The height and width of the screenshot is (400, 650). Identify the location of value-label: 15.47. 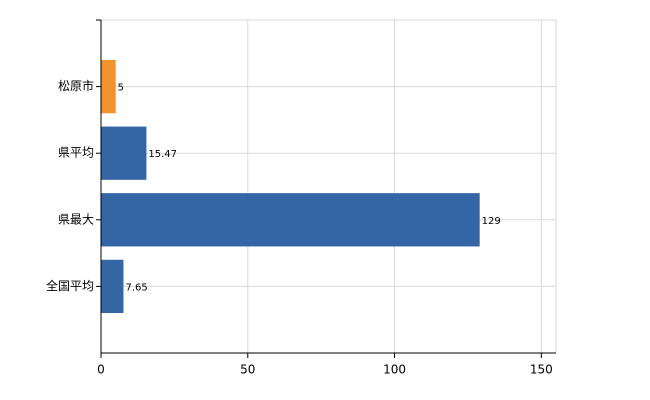
(162, 154).